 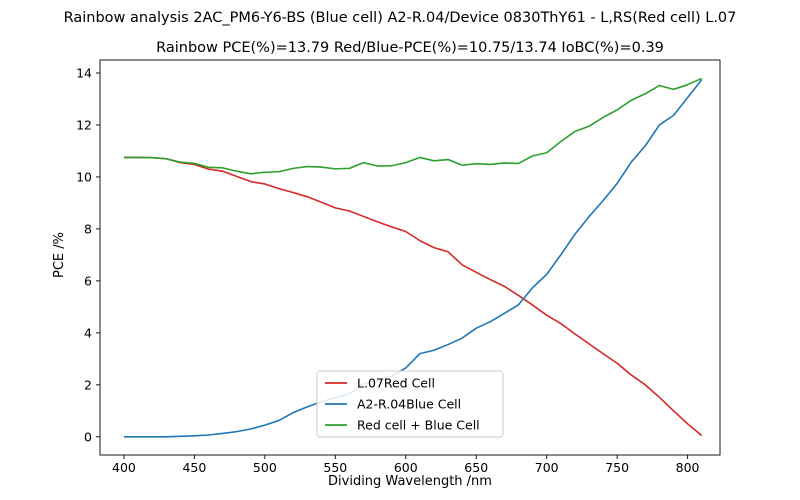 I want to click on x-tick-label: 400, so click(x=124, y=467).